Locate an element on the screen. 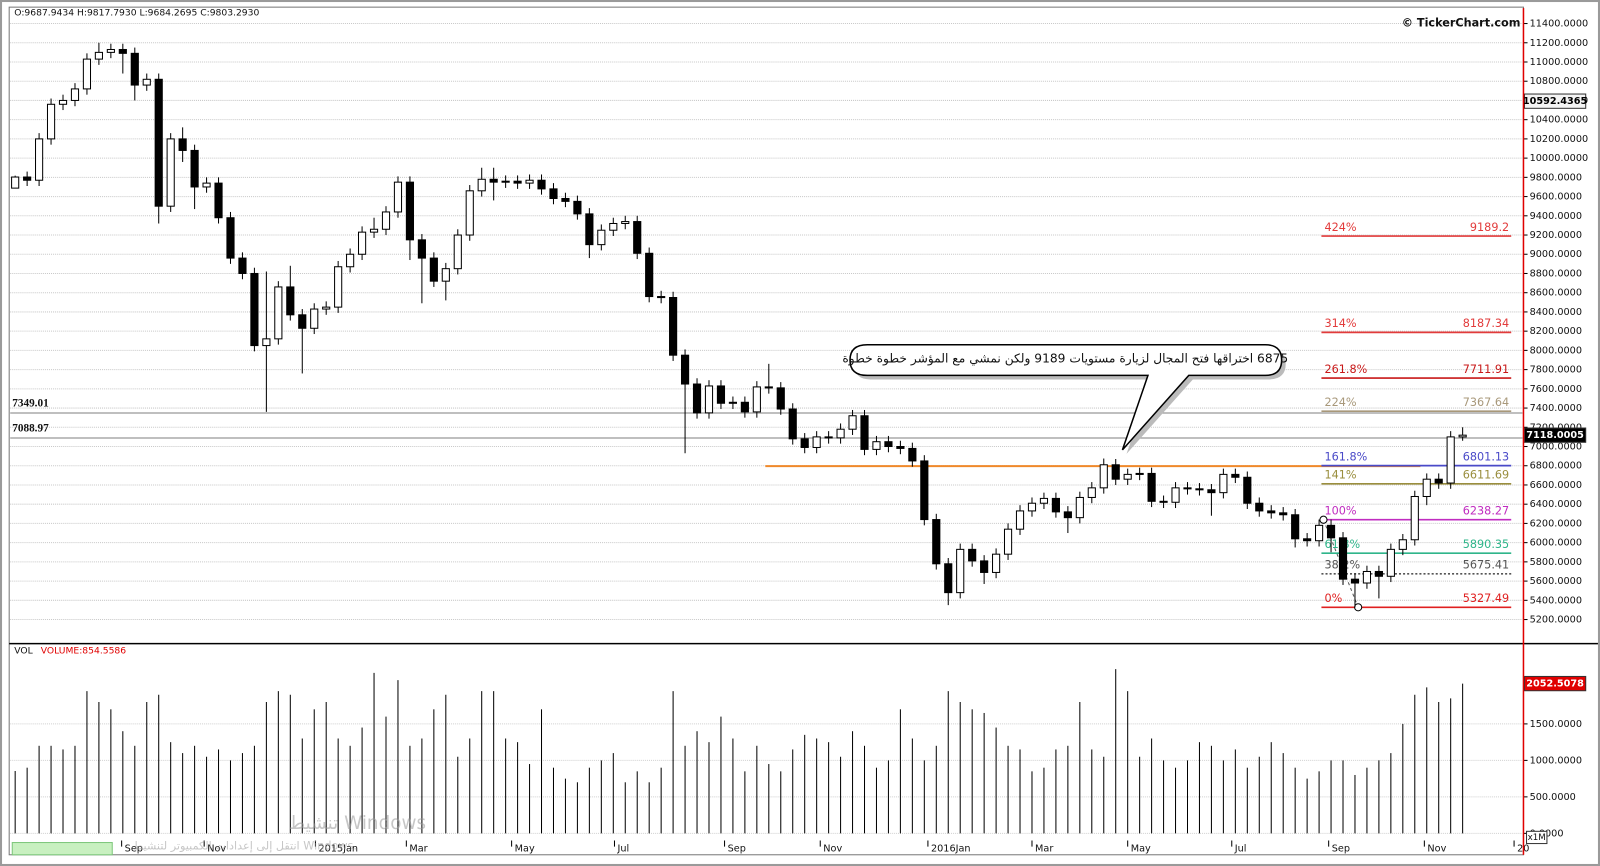 Image resolution: width=1600 pixels, height=866 pixels. fib-value: 5675.41 is located at coordinates (1486, 565).